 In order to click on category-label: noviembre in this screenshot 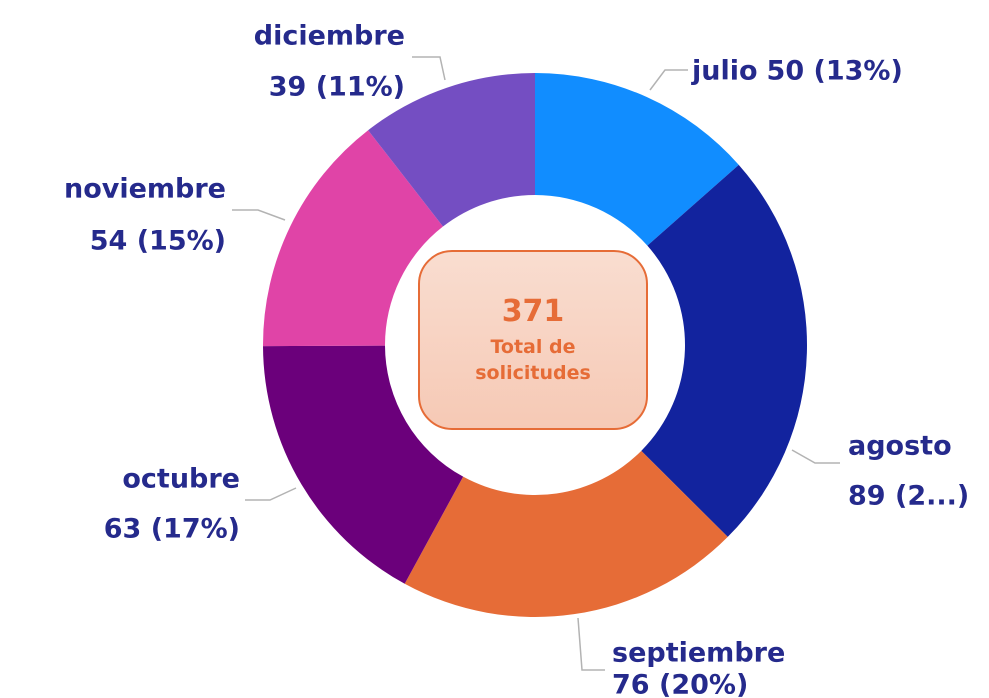, I will do `click(145, 189)`.